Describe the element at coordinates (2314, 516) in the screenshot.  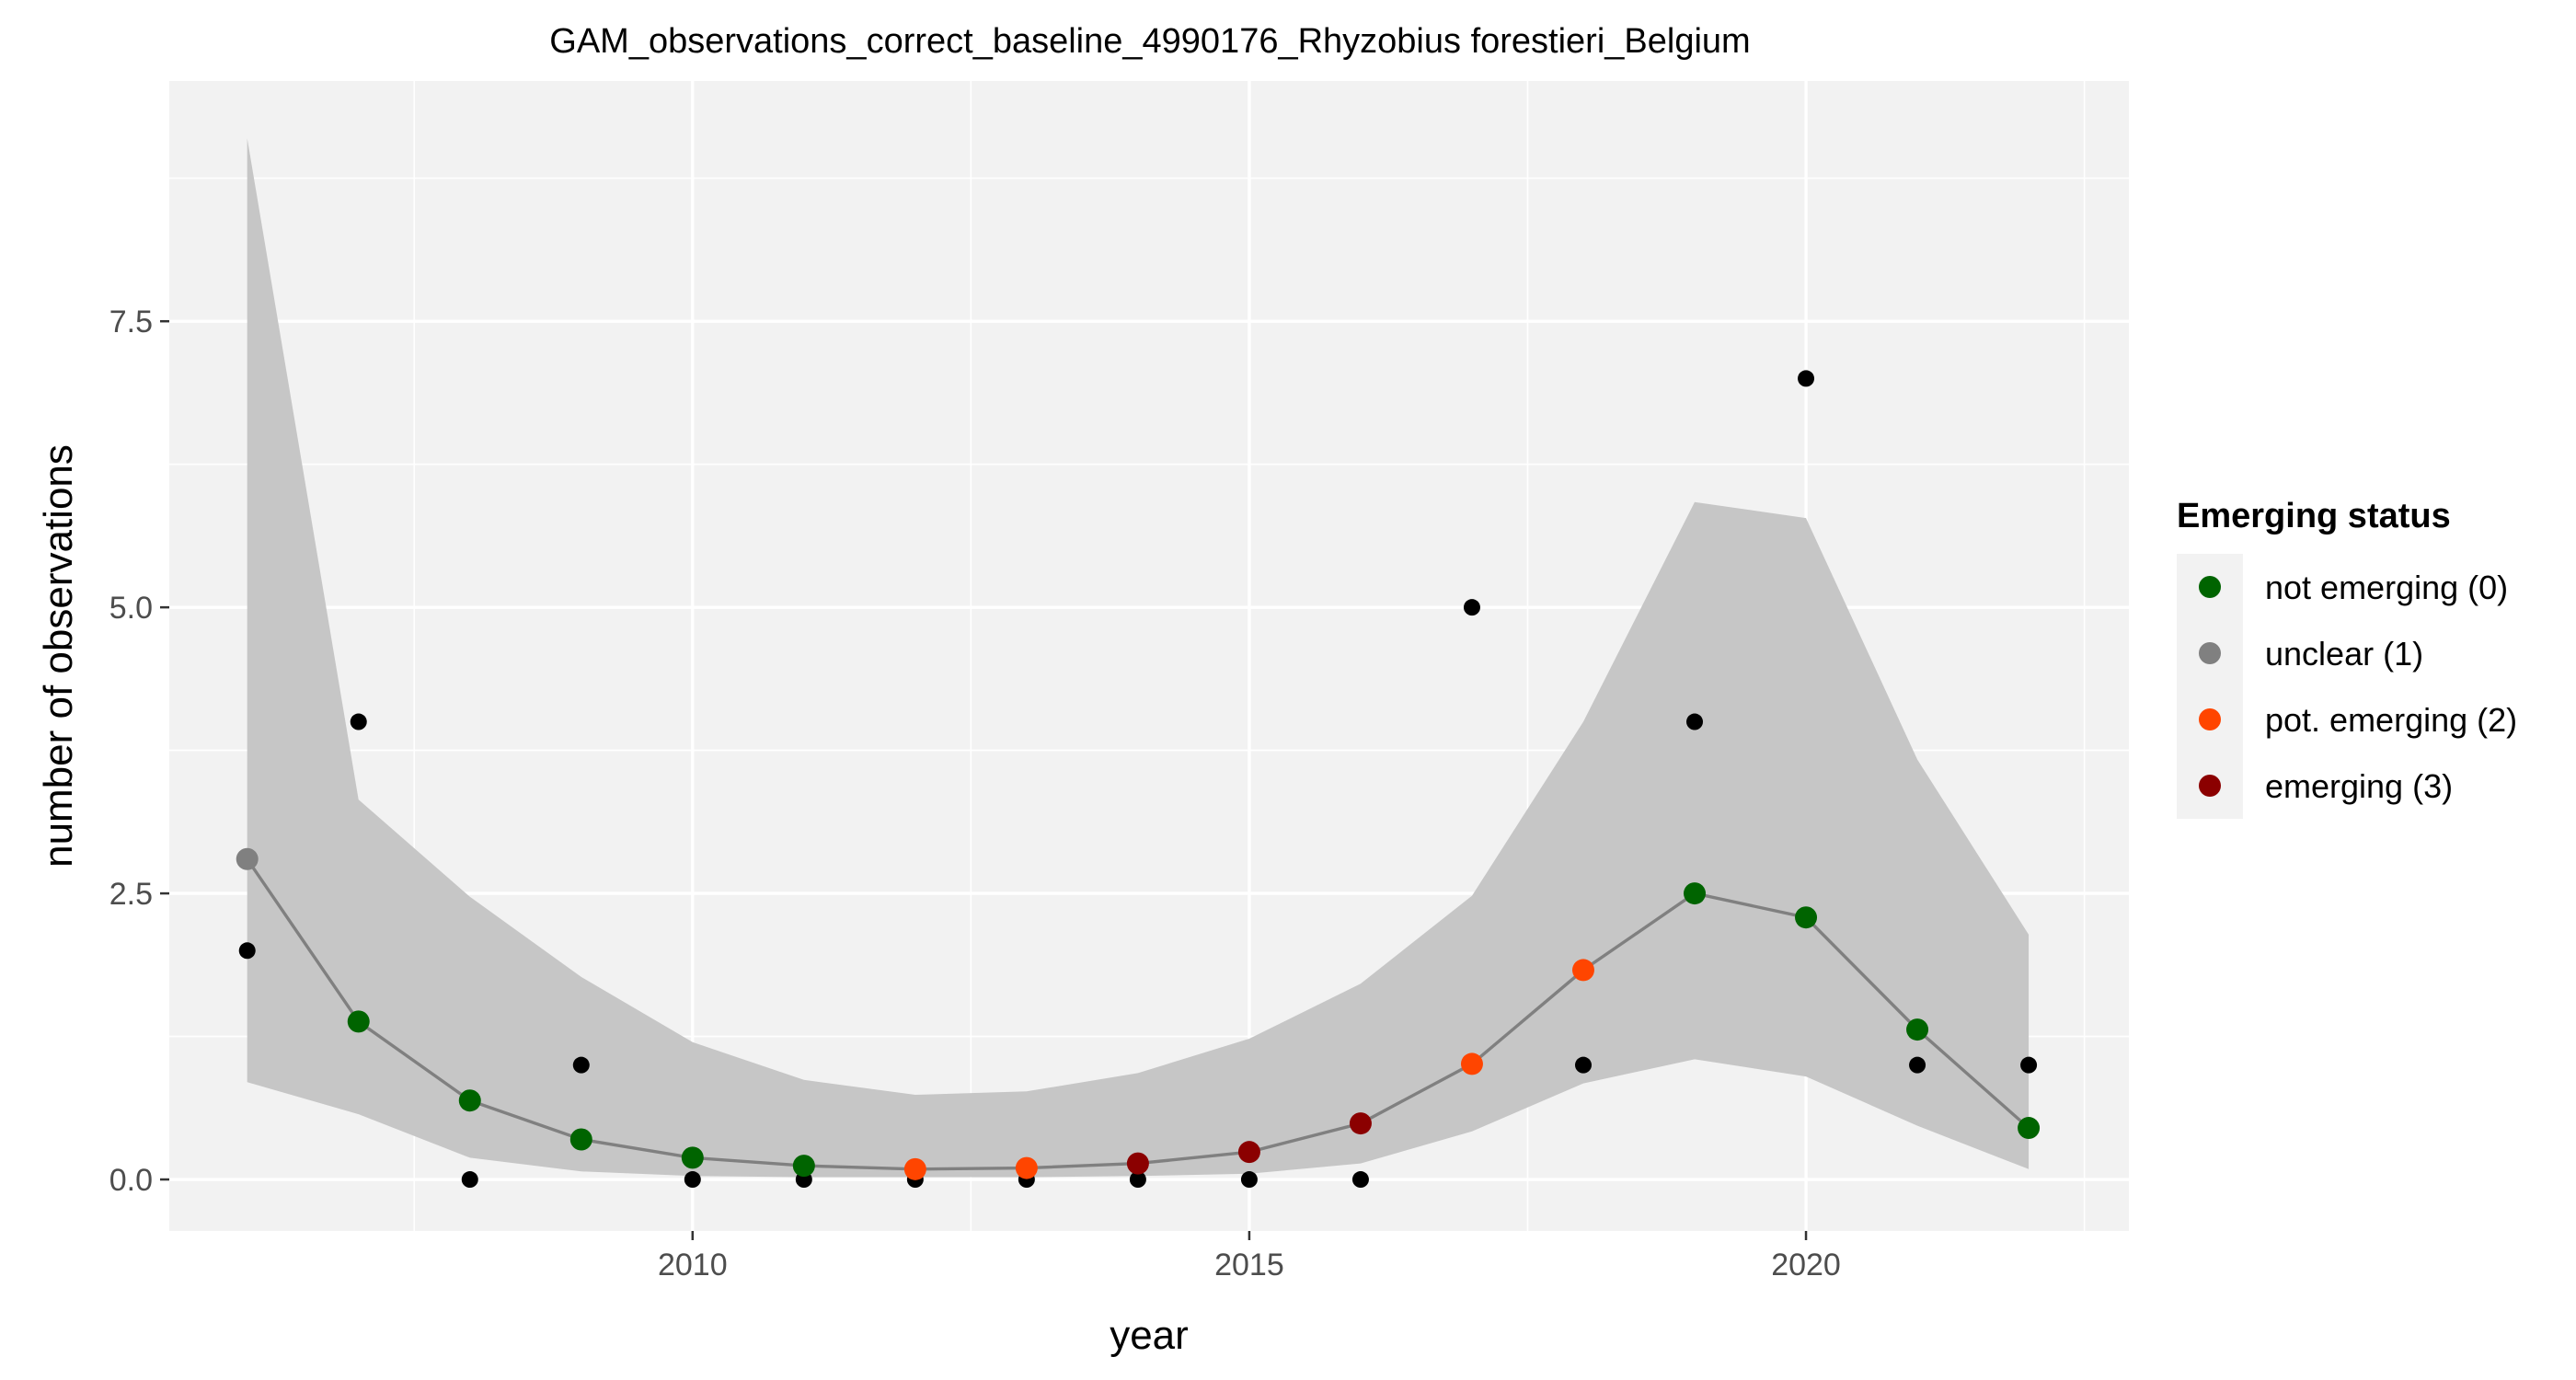
I see `legend-title: Emerging status` at that location.